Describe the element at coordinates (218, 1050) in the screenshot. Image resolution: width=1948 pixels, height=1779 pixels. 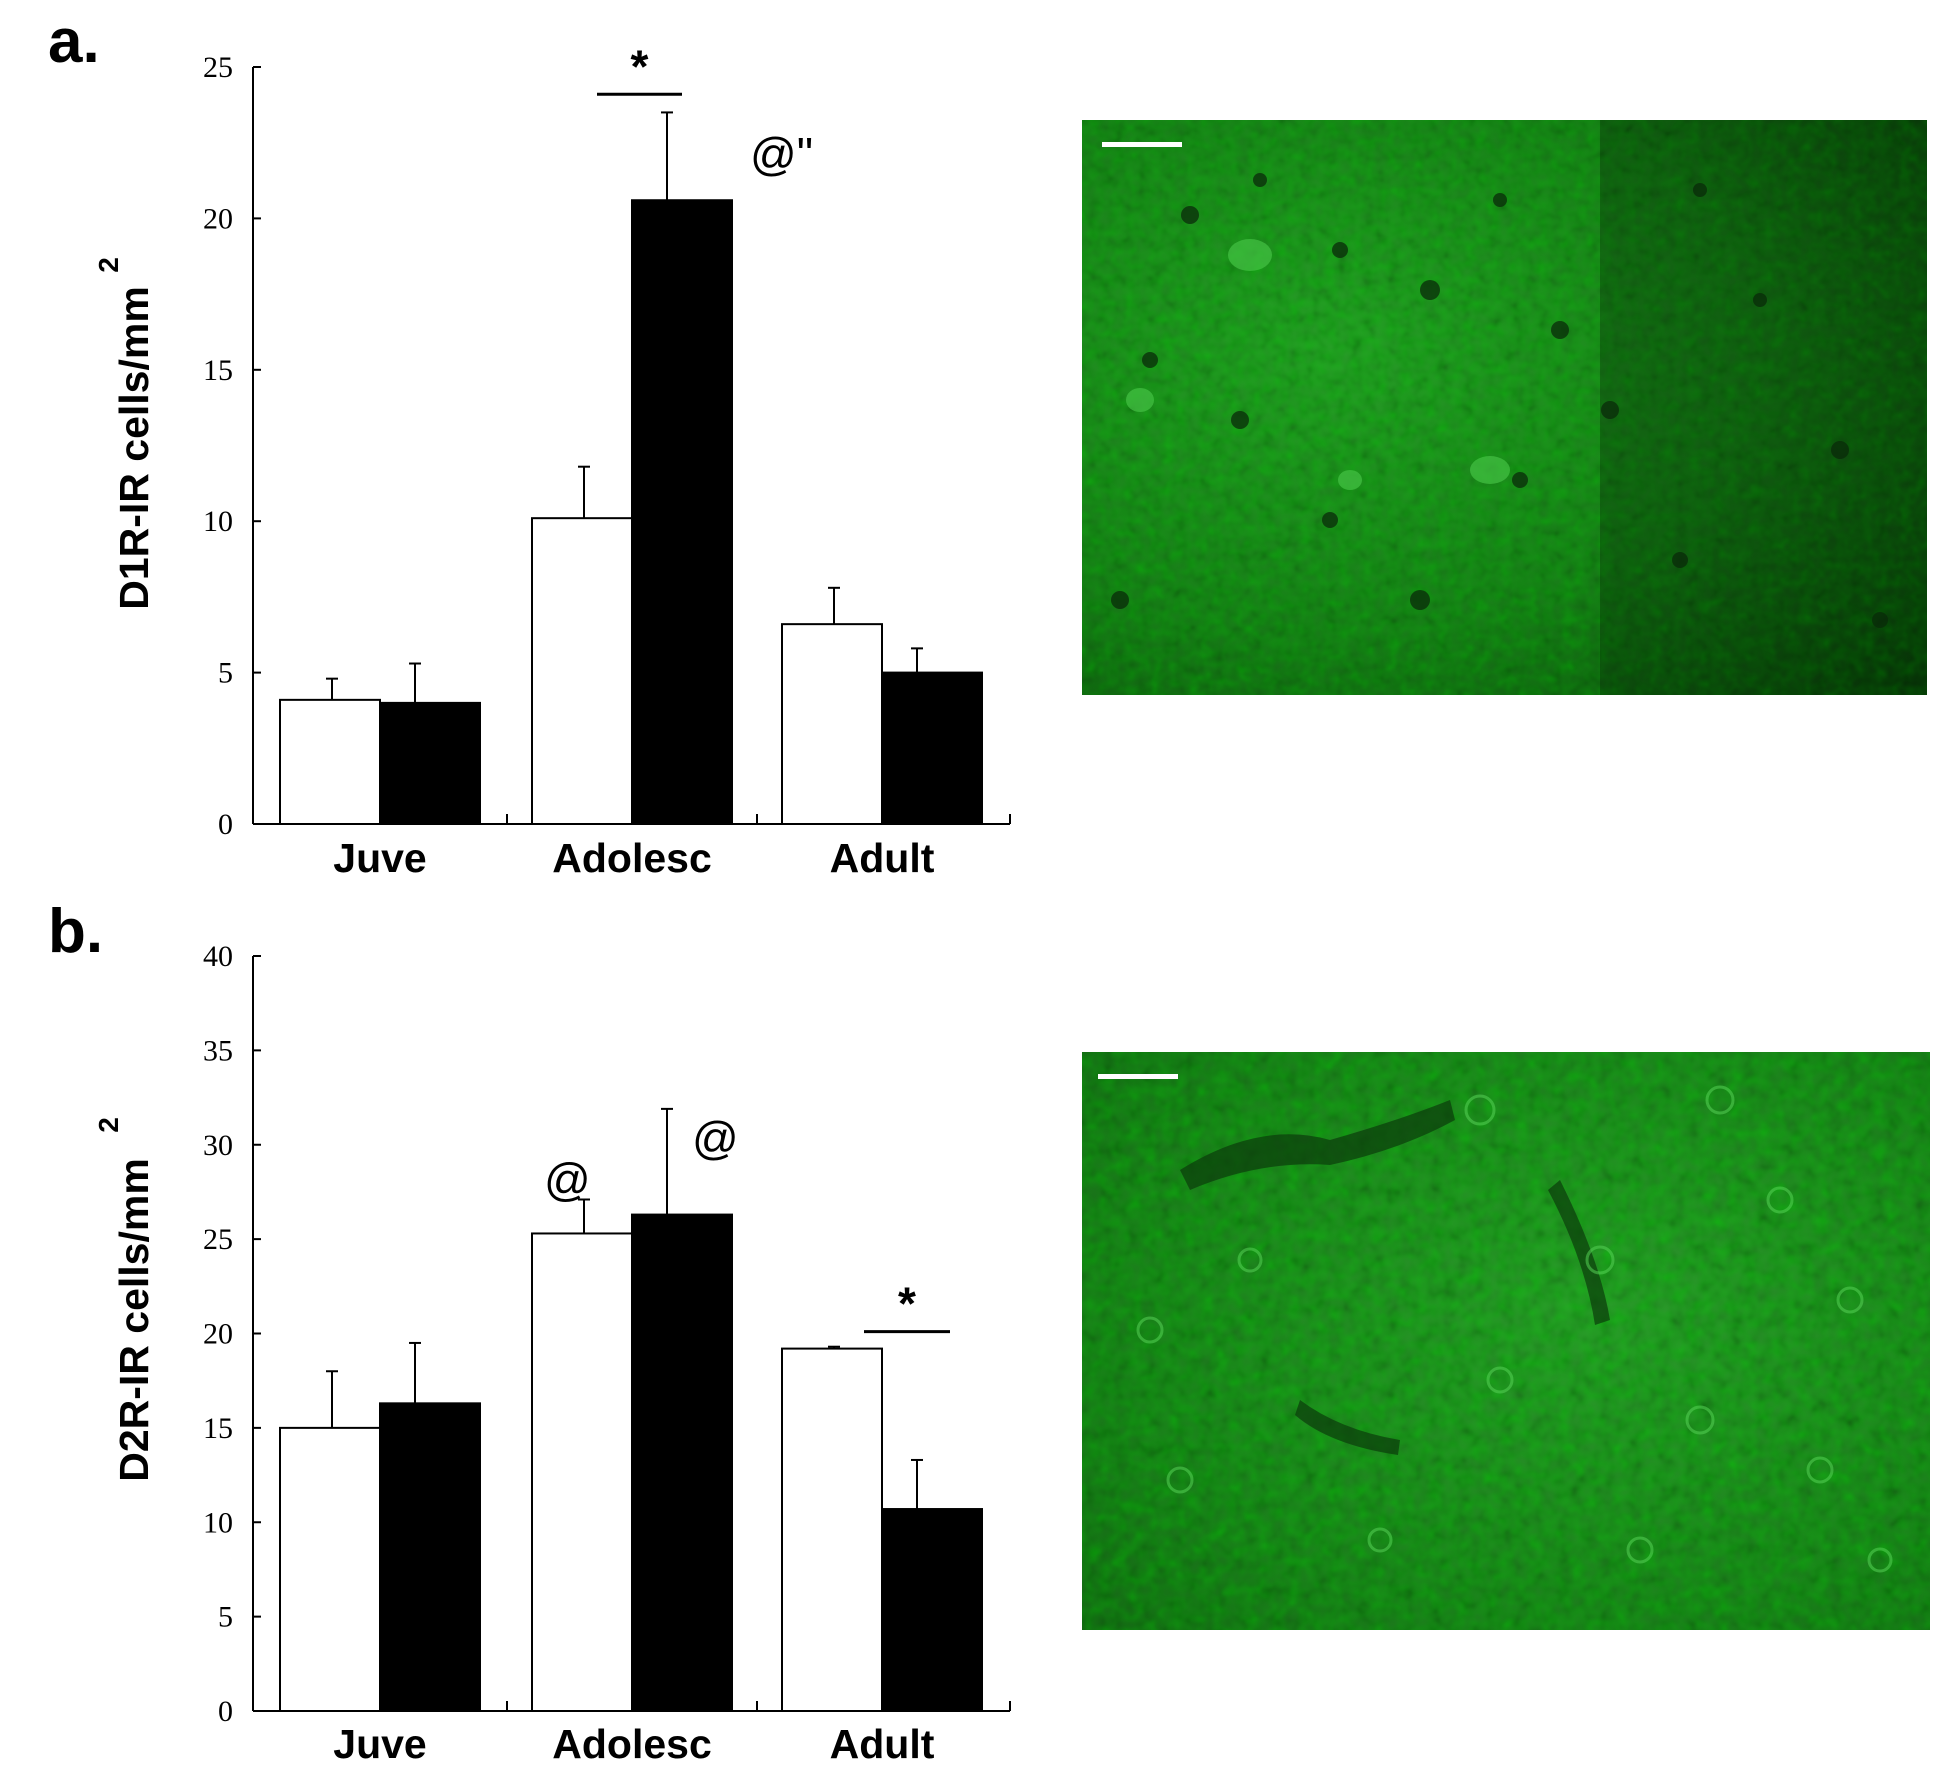
I see `y-tick-label-d2r: 35` at that location.